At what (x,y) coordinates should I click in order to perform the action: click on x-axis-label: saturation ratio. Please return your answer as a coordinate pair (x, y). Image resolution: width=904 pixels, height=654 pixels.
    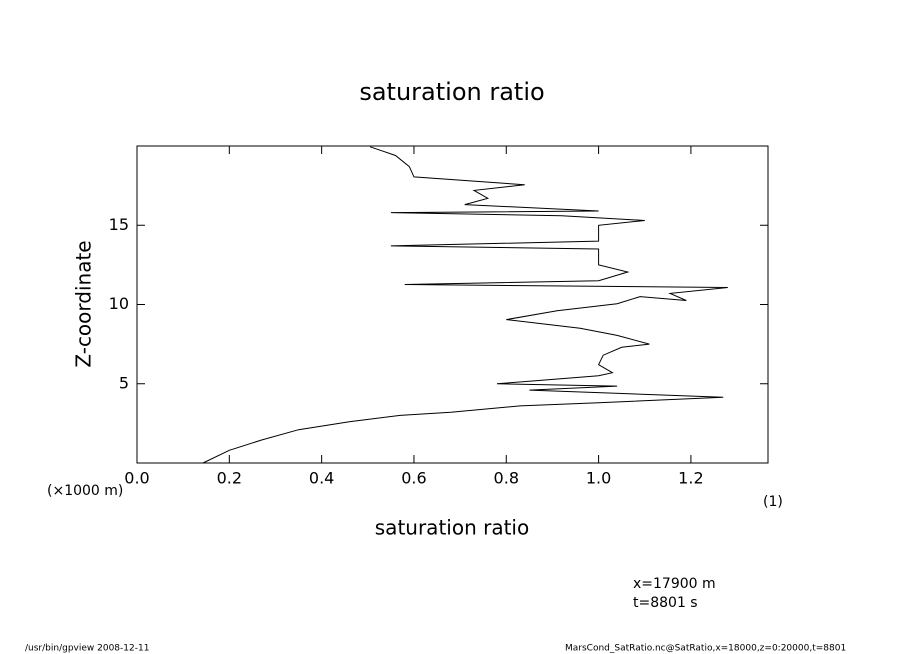
    Looking at the image, I should click on (452, 528).